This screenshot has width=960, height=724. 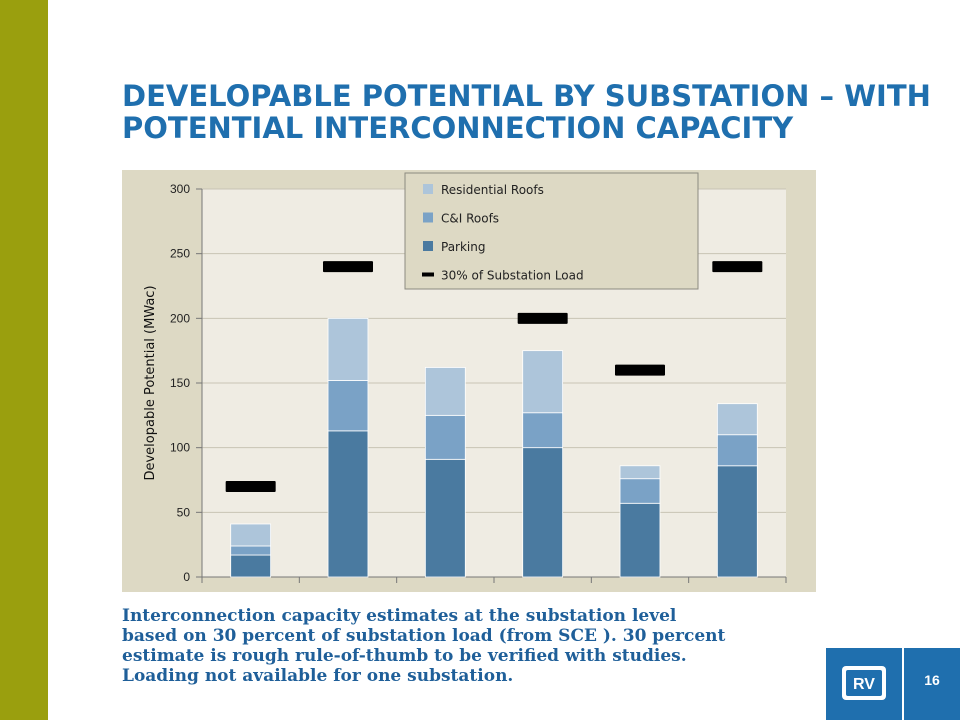 What do you see at coordinates (180, 254) in the screenshot?
I see `y-tick-label: 250` at bounding box center [180, 254].